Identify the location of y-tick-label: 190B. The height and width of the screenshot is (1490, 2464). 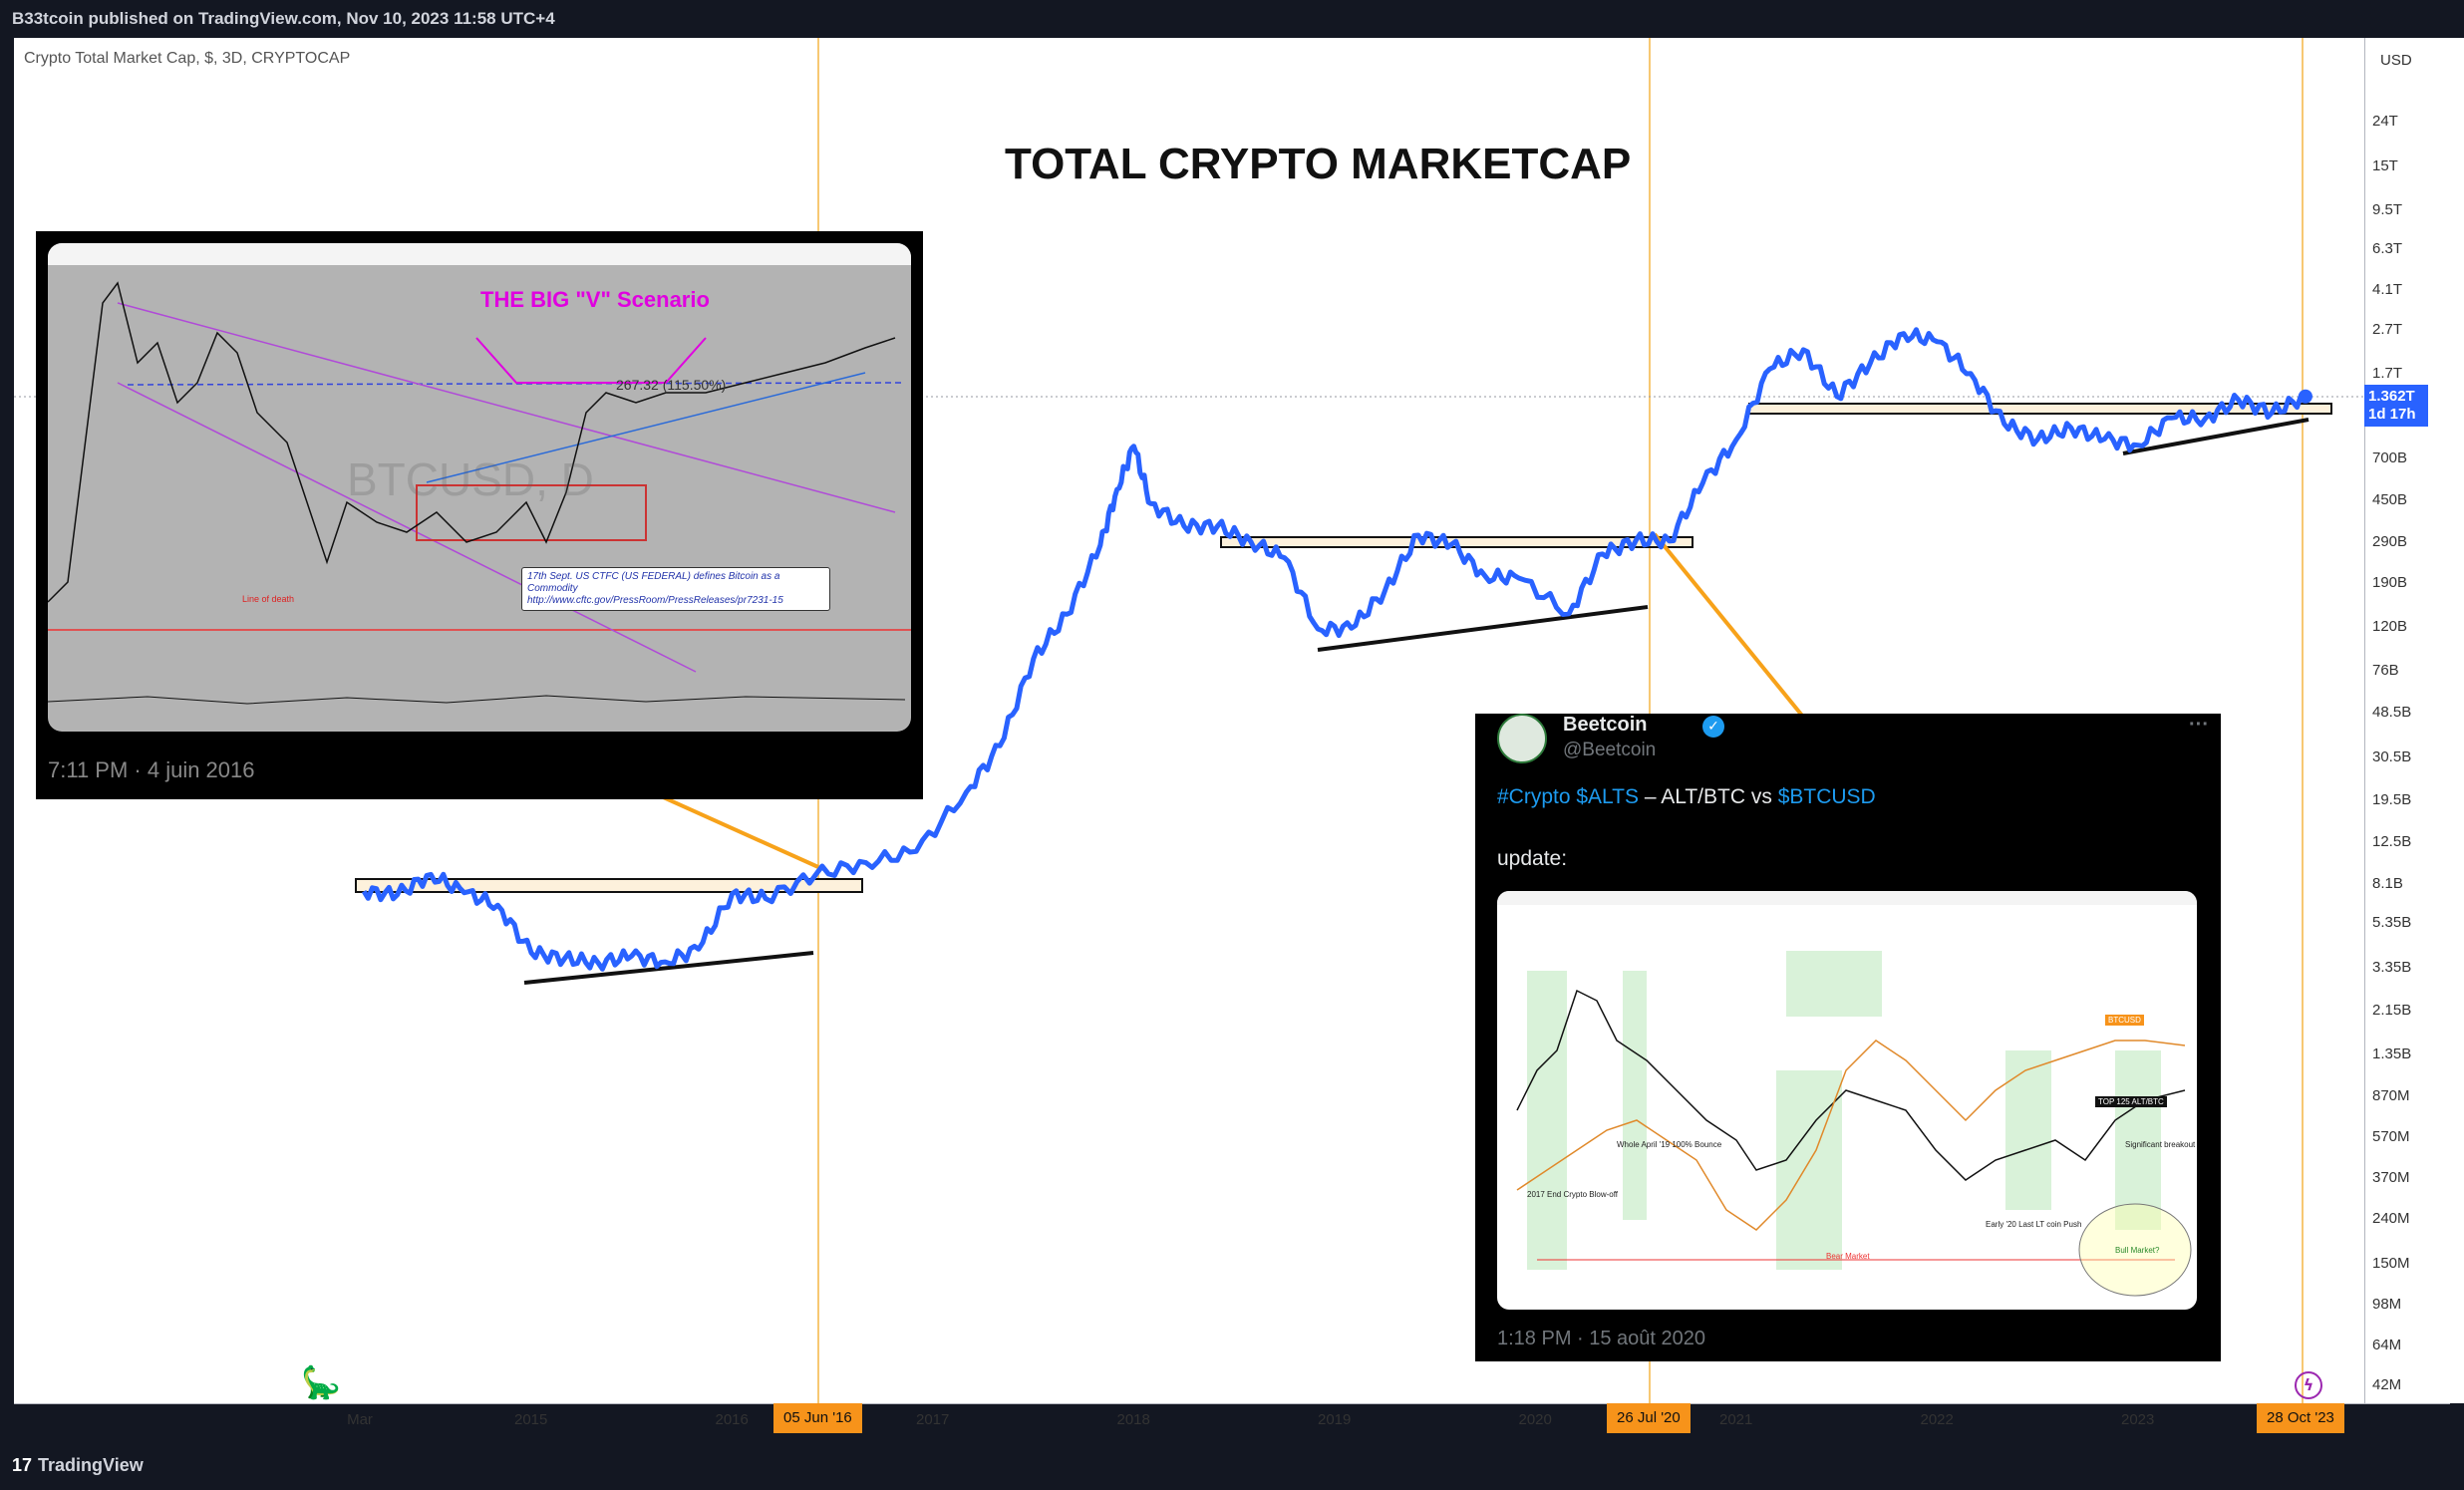
(2390, 582).